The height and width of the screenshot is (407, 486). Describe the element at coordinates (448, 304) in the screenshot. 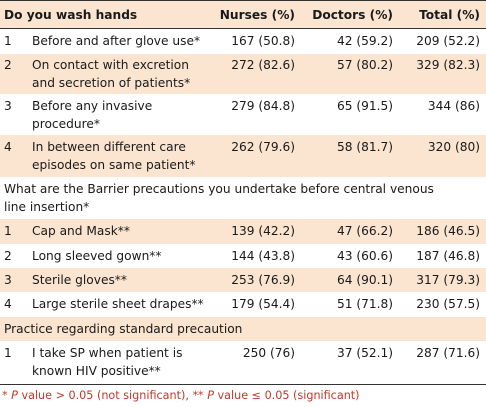

I see `total-cell: 230 (57.5)` at that location.